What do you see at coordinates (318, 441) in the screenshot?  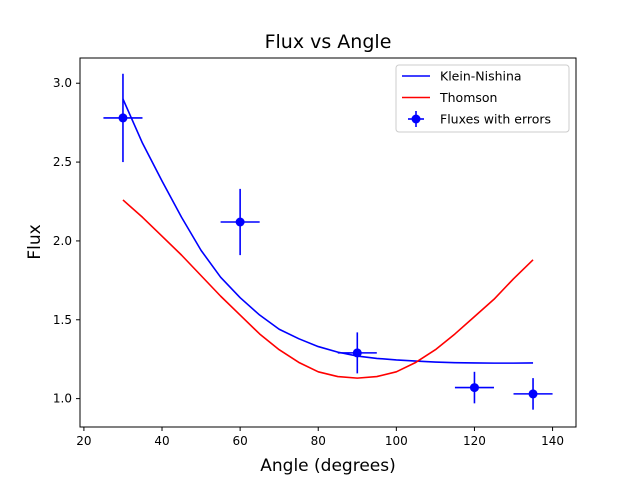 I see `x-tick-label: 80` at bounding box center [318, 441].